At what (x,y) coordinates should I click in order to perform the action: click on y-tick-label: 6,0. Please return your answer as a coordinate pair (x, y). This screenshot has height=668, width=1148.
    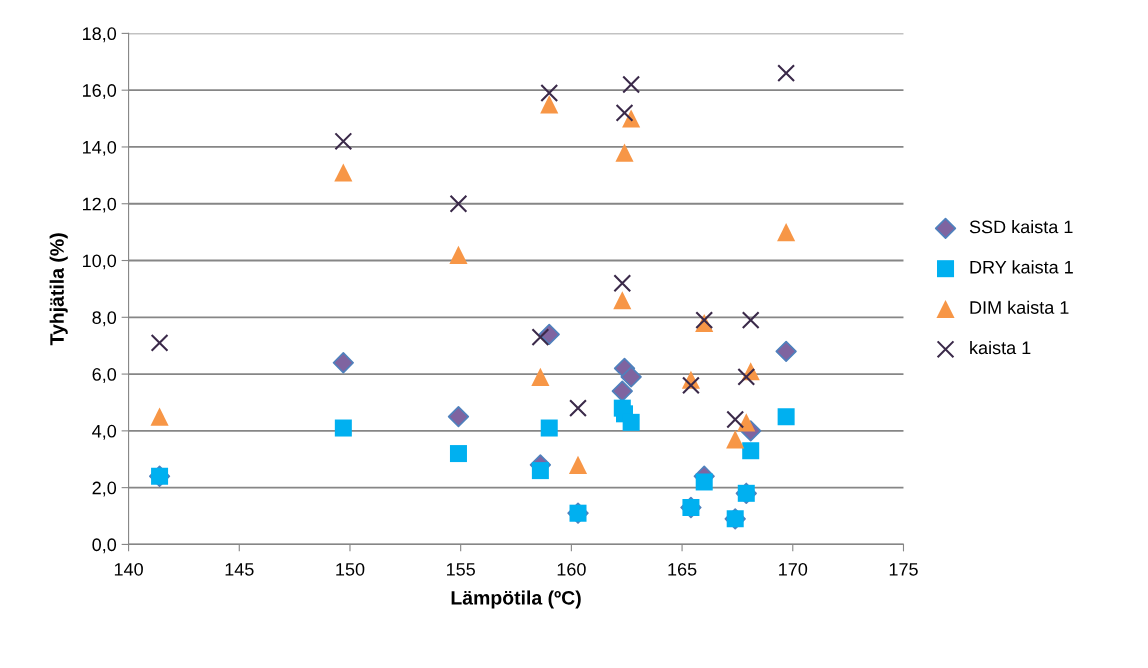
    Looking at the image, I should click on (104, 375).